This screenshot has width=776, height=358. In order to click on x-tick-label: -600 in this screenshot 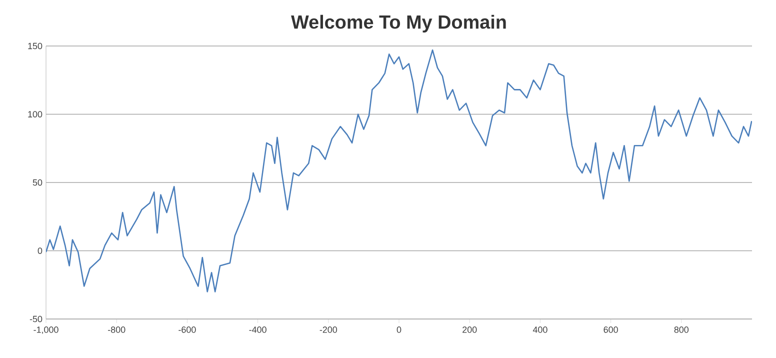, I will do `click(187, 329)`.